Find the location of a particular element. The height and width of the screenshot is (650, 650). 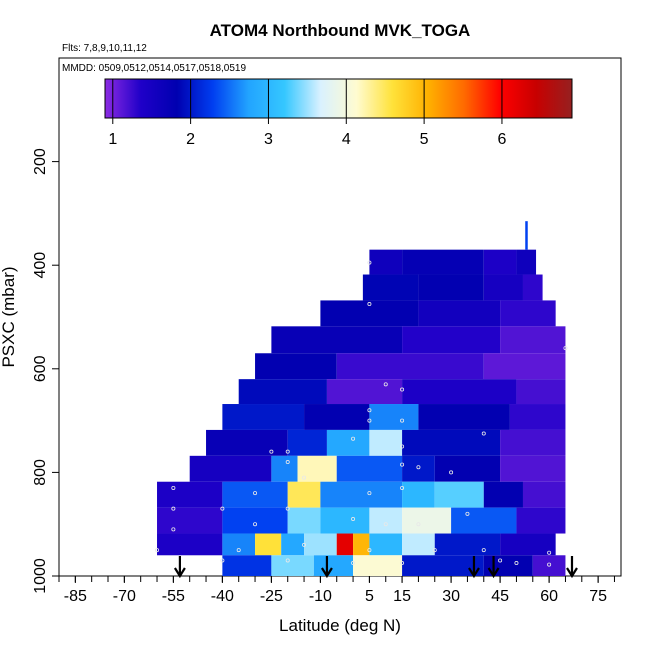

x-tick-label: 15 is located at coordinates (402, 596).